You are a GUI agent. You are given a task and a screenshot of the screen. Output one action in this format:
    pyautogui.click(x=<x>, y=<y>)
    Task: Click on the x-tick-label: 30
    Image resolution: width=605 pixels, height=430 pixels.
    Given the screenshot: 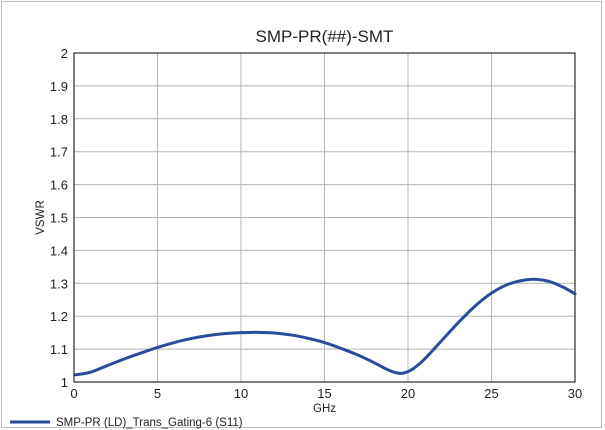 What is the action you would take?
    pyautogui.click(x=575, y=393)
    